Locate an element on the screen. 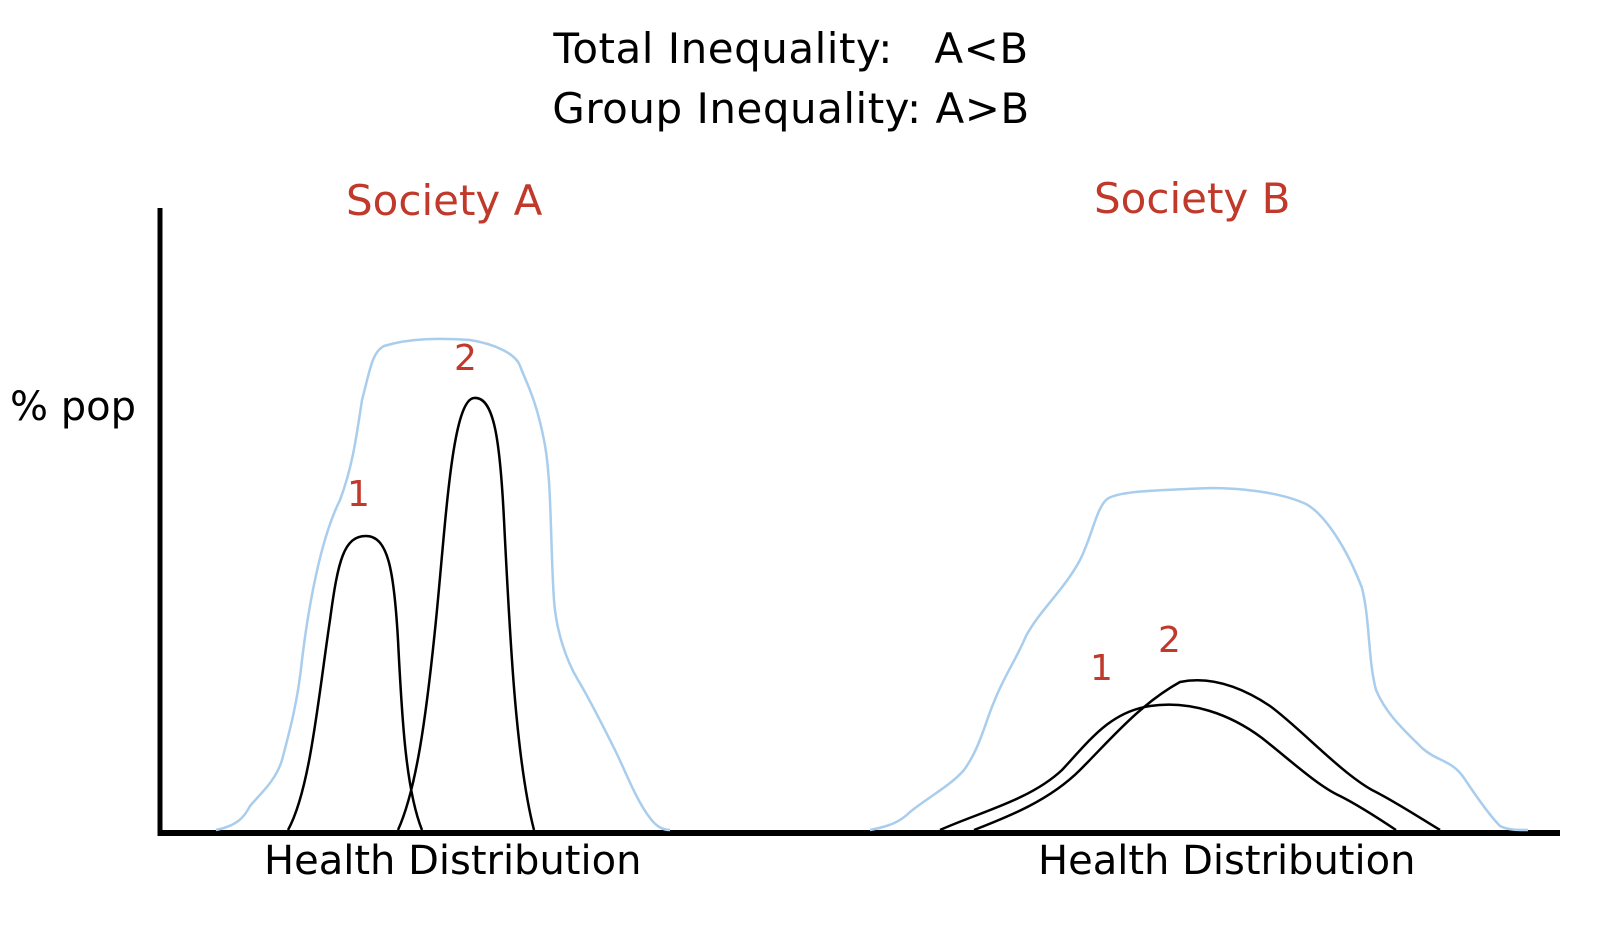 The width and height of the screenshot is (1598, 926). society-a-group-2-curve is located at coordinates (466, 613).